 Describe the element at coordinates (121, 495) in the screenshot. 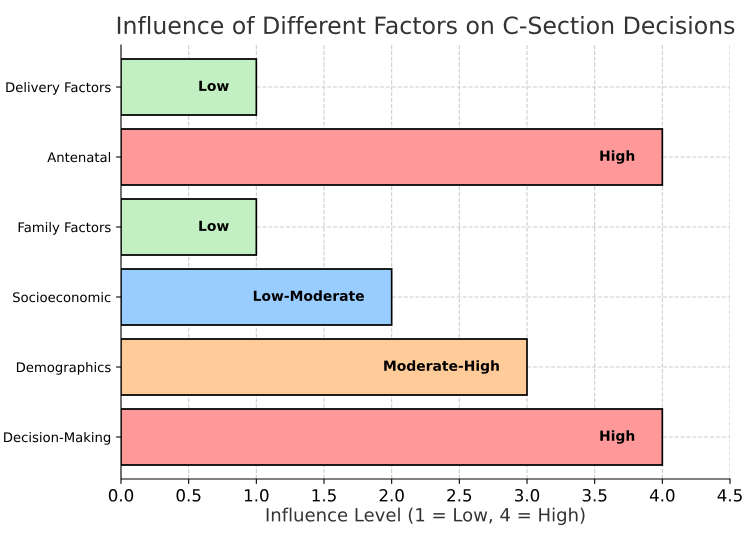

I see `x-tick-label: 0.0` at that location.